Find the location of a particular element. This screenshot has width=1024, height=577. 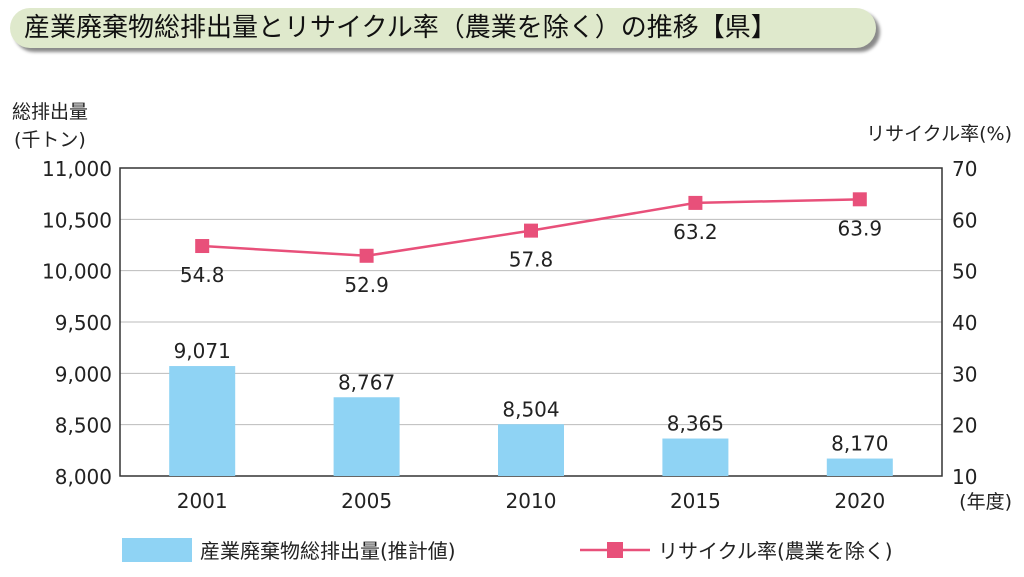

line-value-label: 63.9 is located at coordinates (860, 228).